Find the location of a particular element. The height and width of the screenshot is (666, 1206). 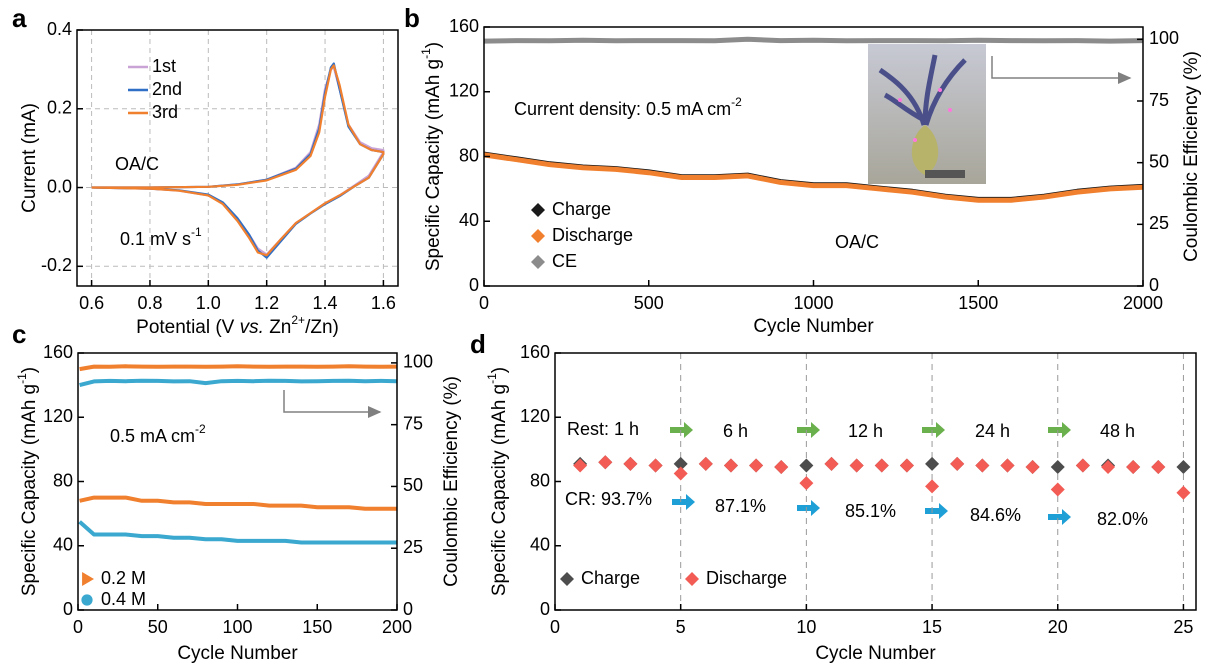

annotation: 12 h is located at coordinates (865, 431).